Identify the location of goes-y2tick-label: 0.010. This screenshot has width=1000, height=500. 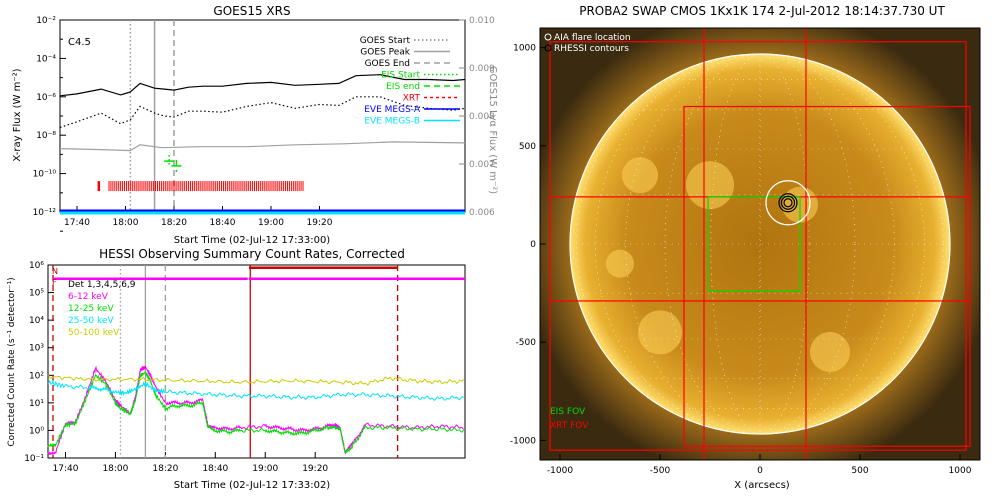
(482, 21).